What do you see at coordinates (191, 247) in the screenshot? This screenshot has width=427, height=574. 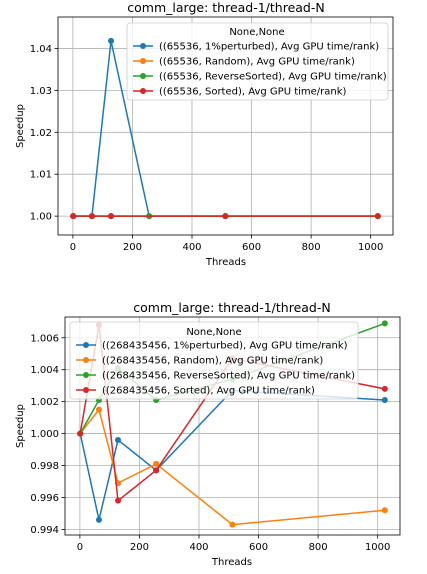 I see `chart-1-x-tick-label: 400` at bounding box center [191, 247].